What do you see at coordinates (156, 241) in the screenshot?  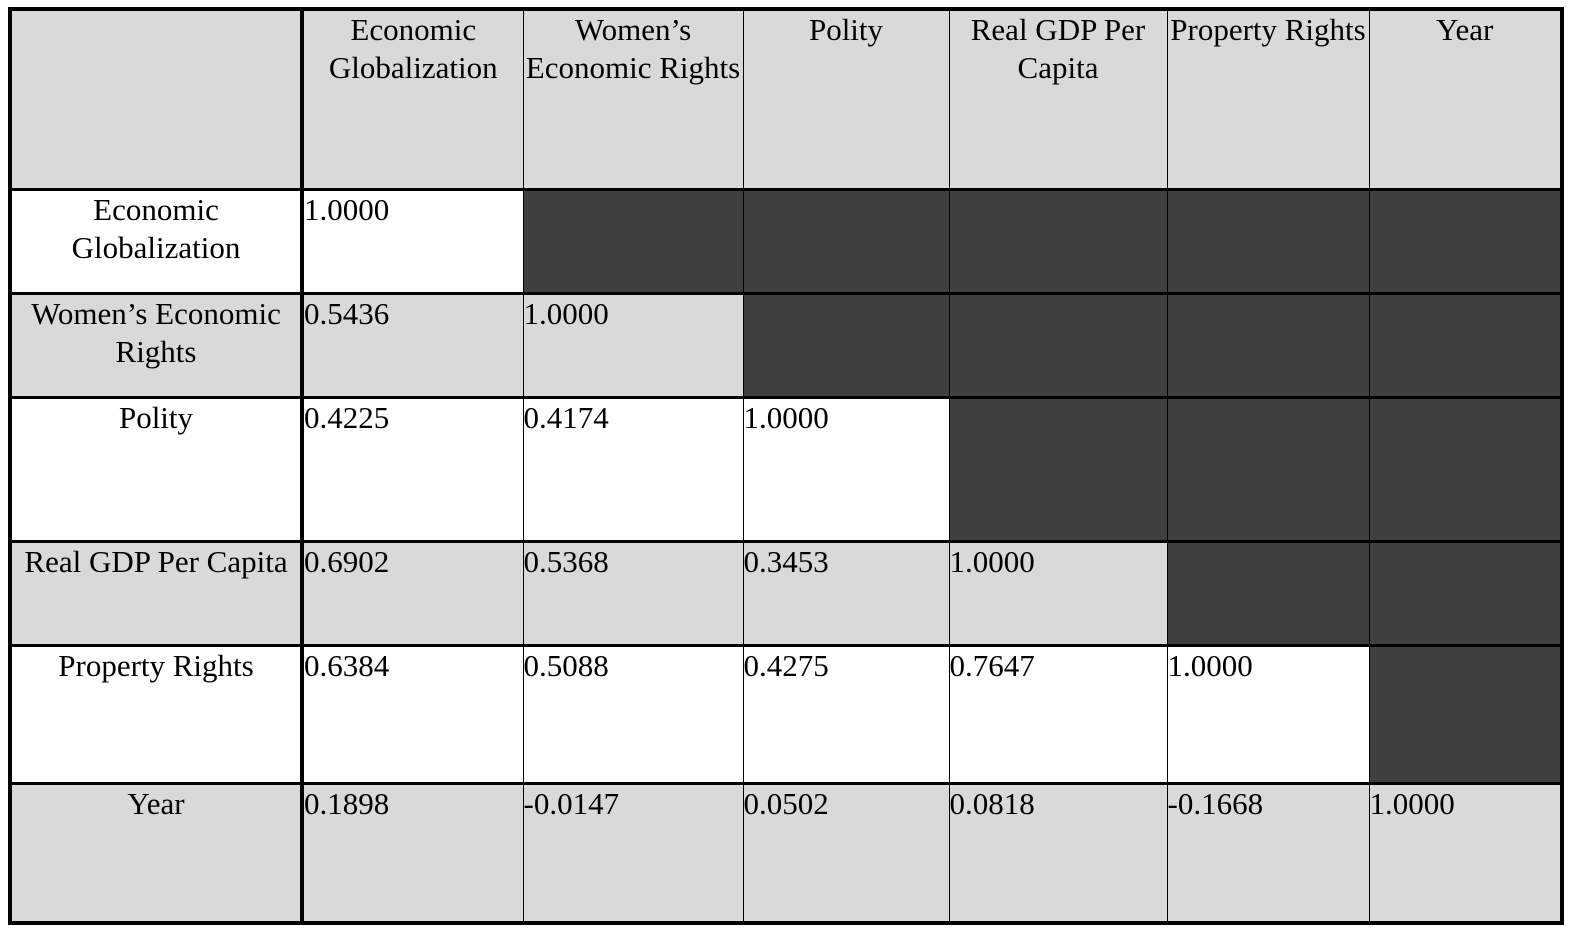 I see `row-header: Economic Globalization` at bounding box center [156, 241].